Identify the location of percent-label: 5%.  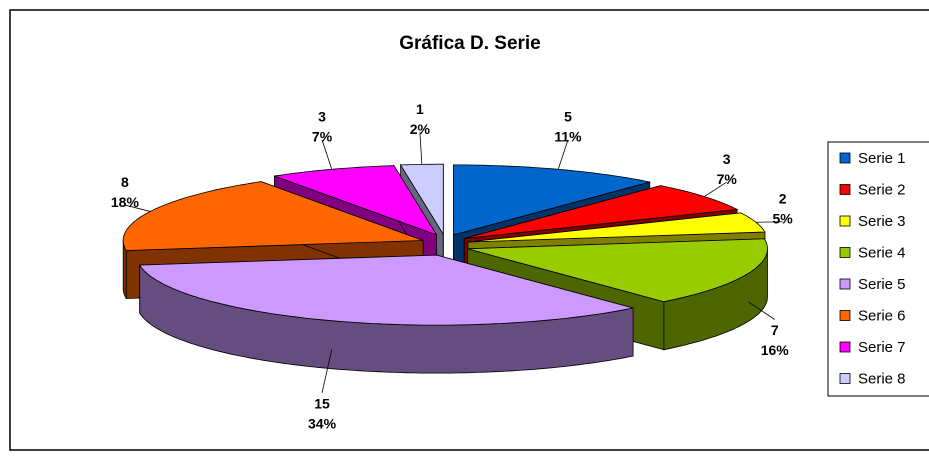
(783, 218).